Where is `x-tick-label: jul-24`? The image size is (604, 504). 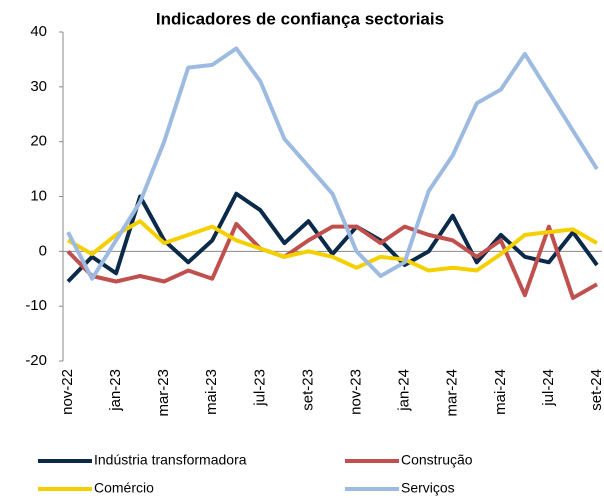 x-tick-label: jul-24 is located at coordinates (548, 388).